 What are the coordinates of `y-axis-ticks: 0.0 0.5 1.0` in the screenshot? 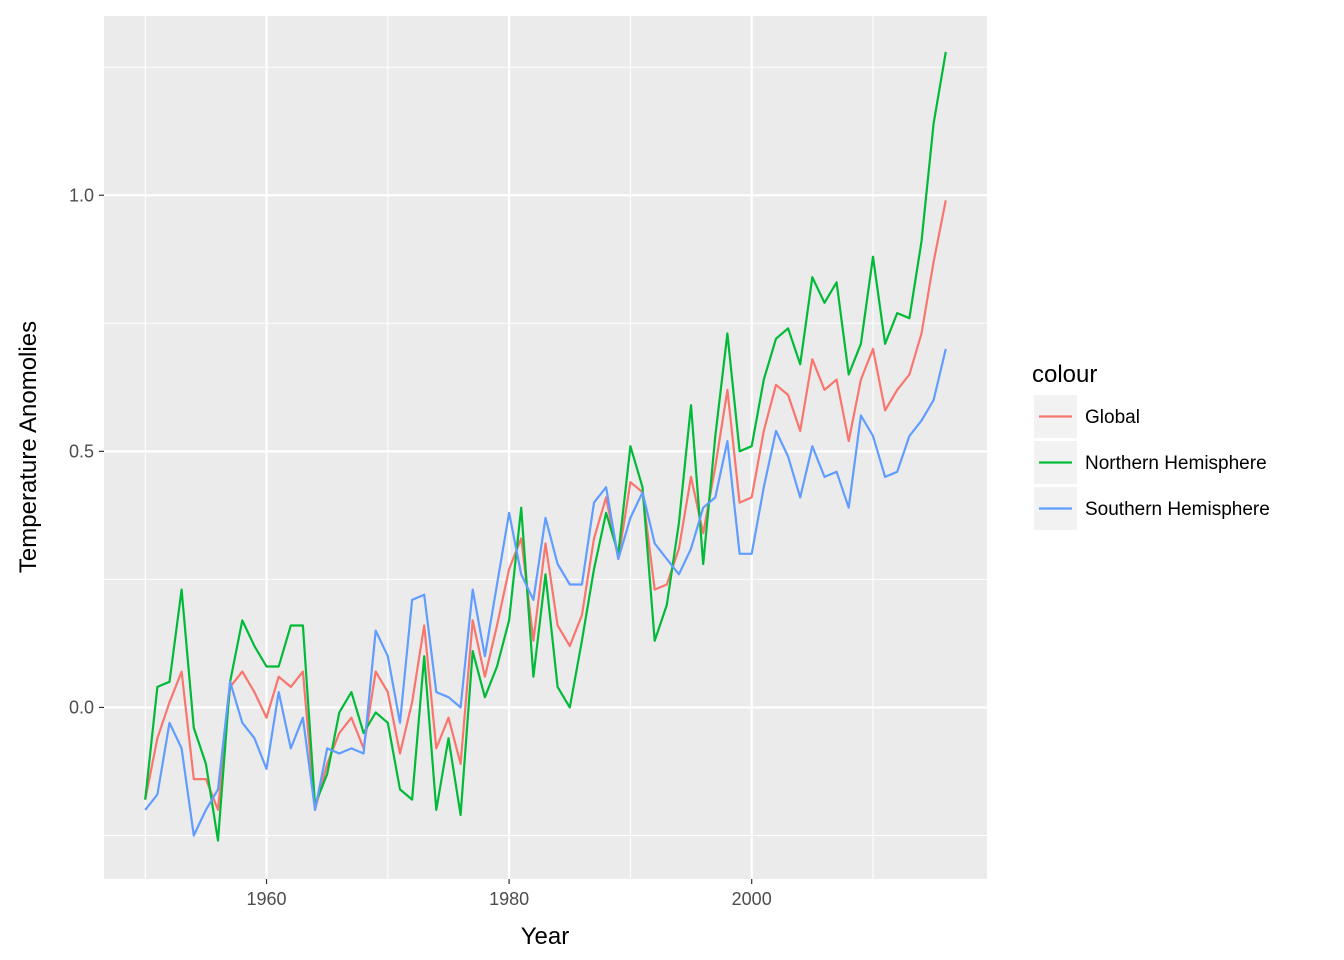 It's located at (86, 451).